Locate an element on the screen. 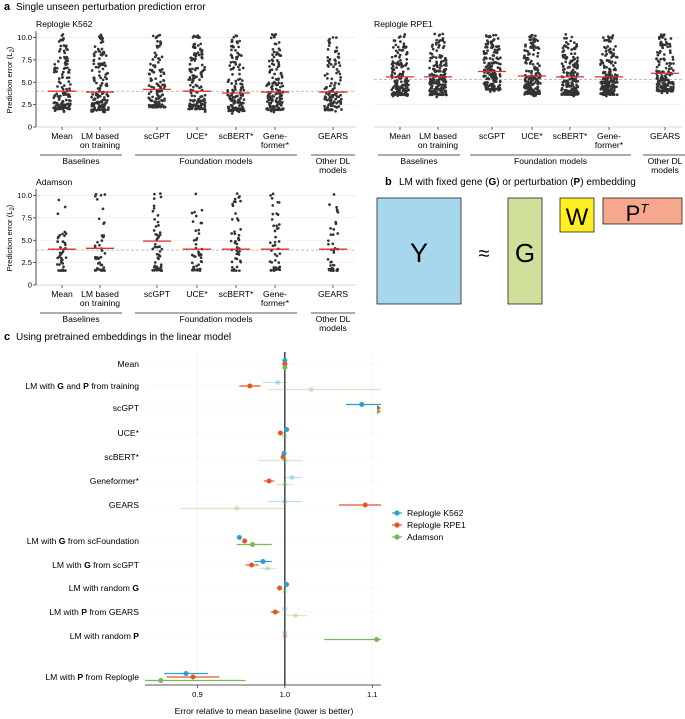 The width and height of the screenshot is (685, 719). y-axis-label-subscript: 2 is located at coordinates (13, 209).